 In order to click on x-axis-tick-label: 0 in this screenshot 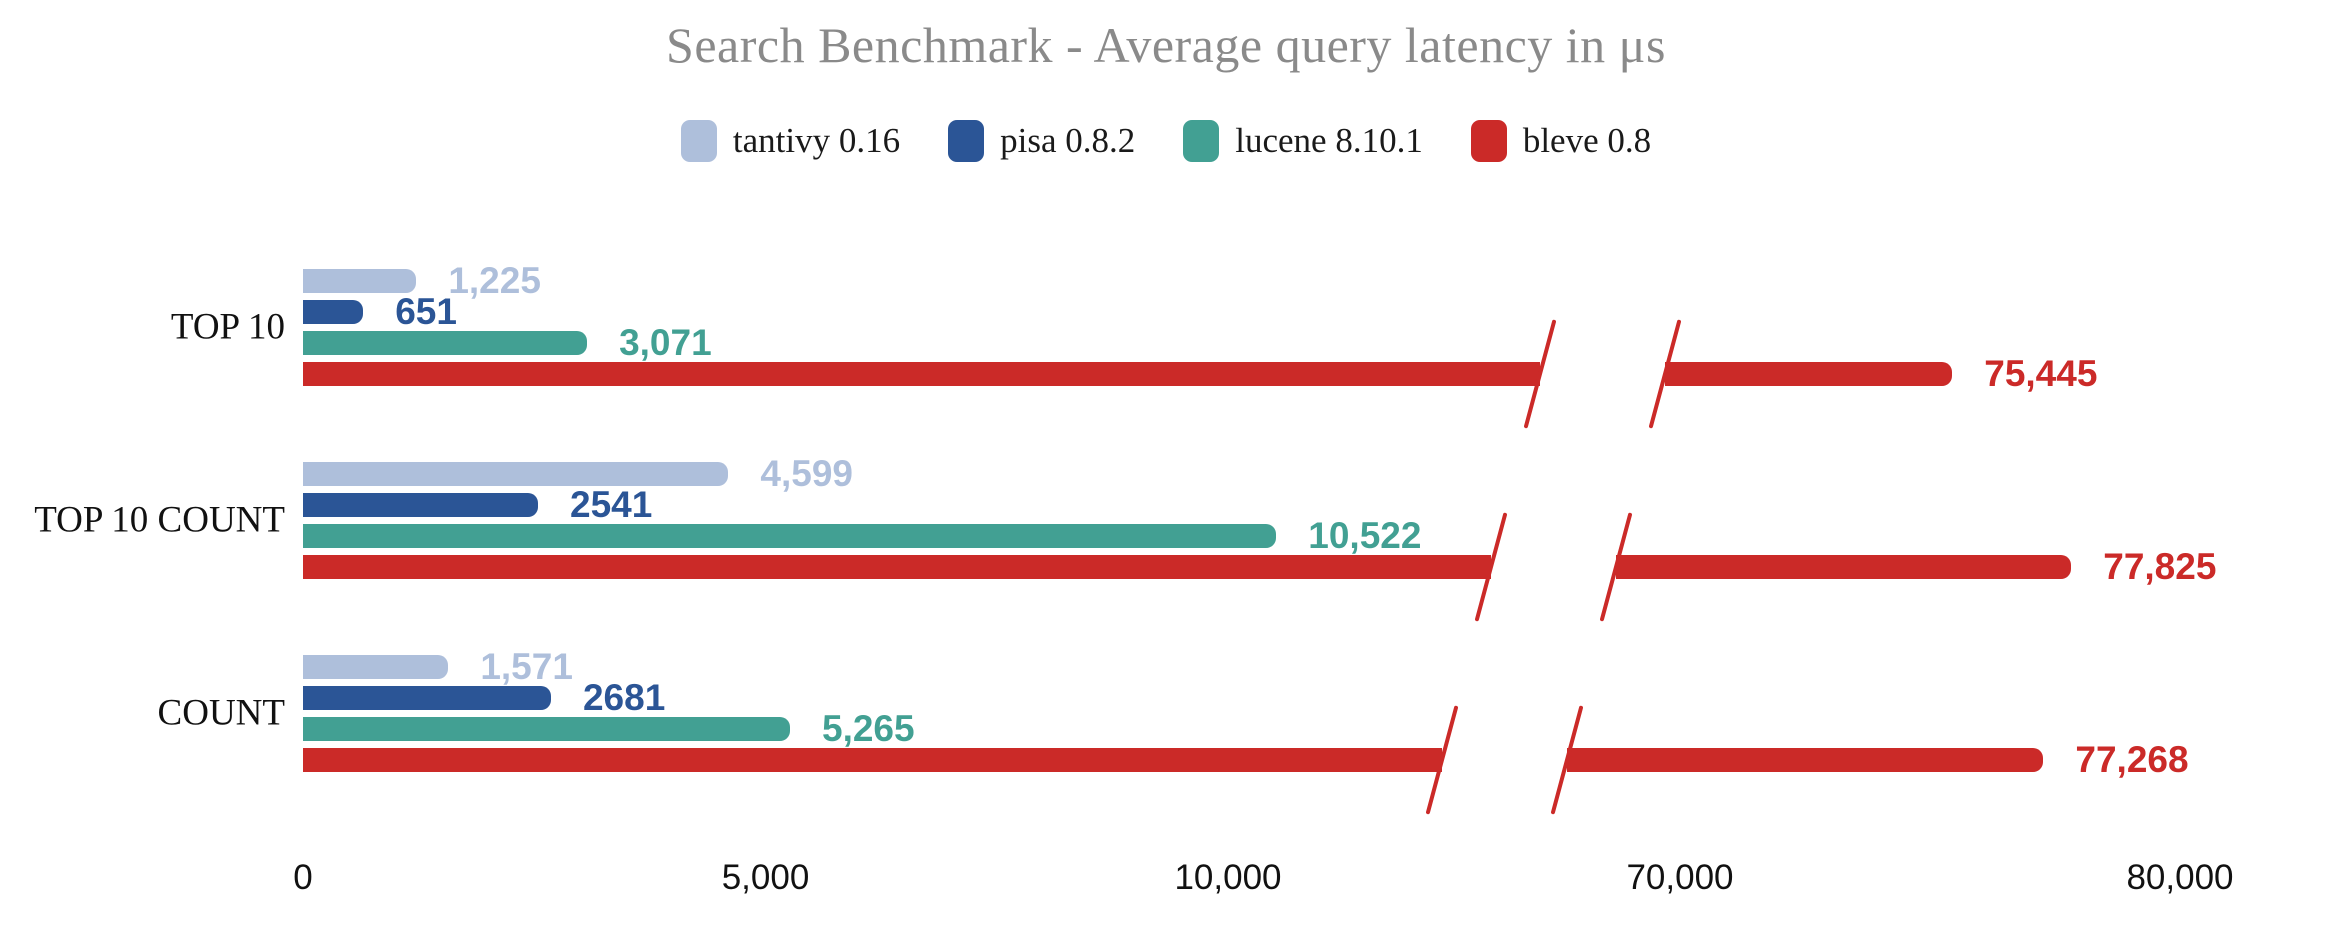, I will do `click(303, 877)`.